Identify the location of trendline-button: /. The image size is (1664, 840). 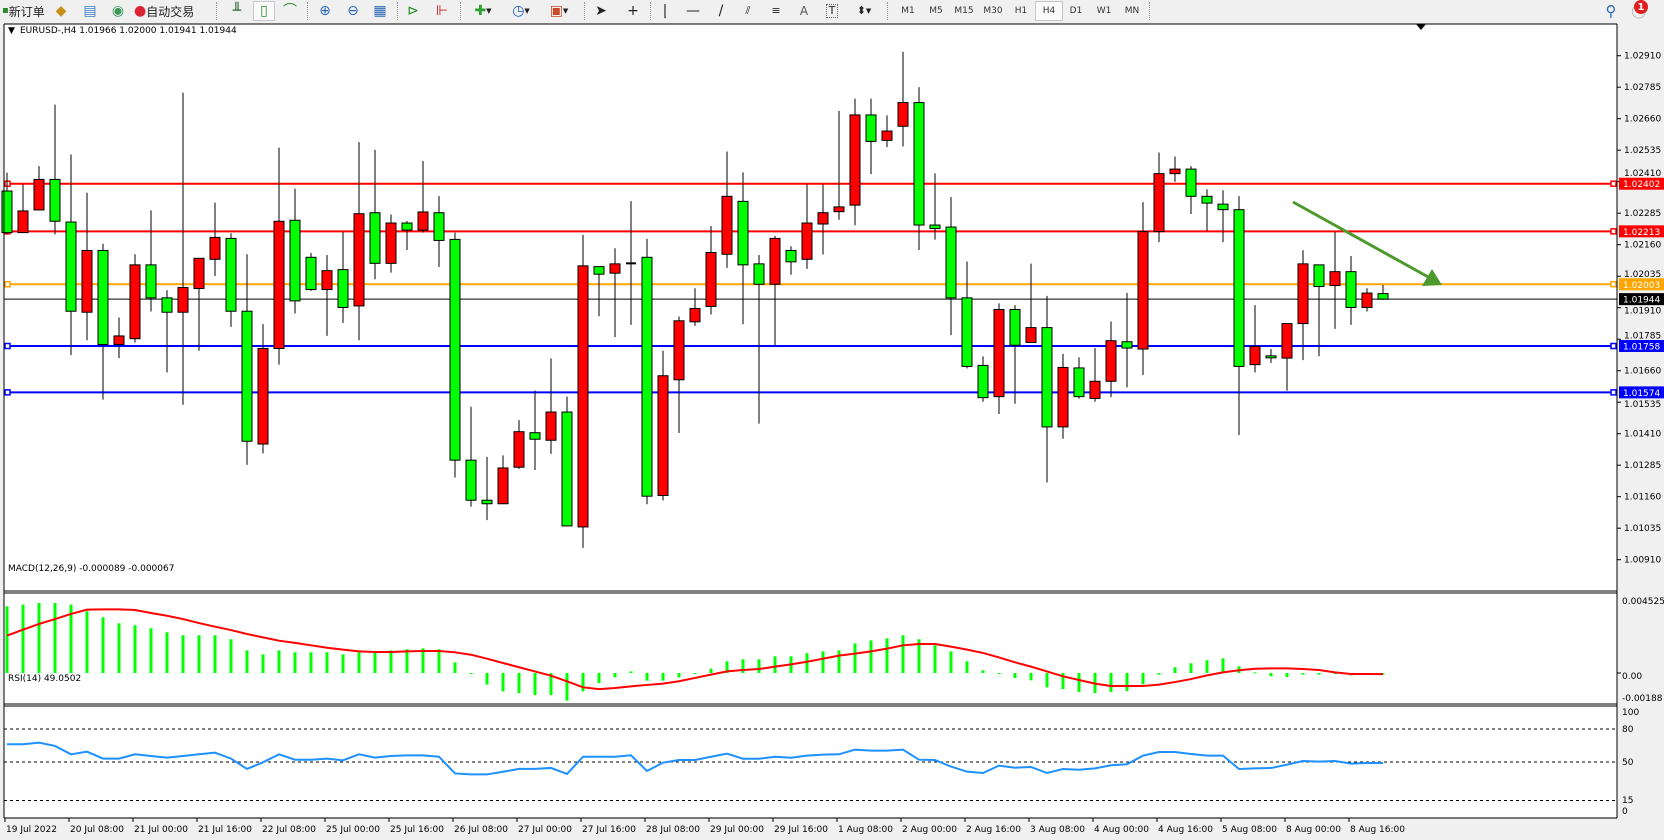
(721, 11).